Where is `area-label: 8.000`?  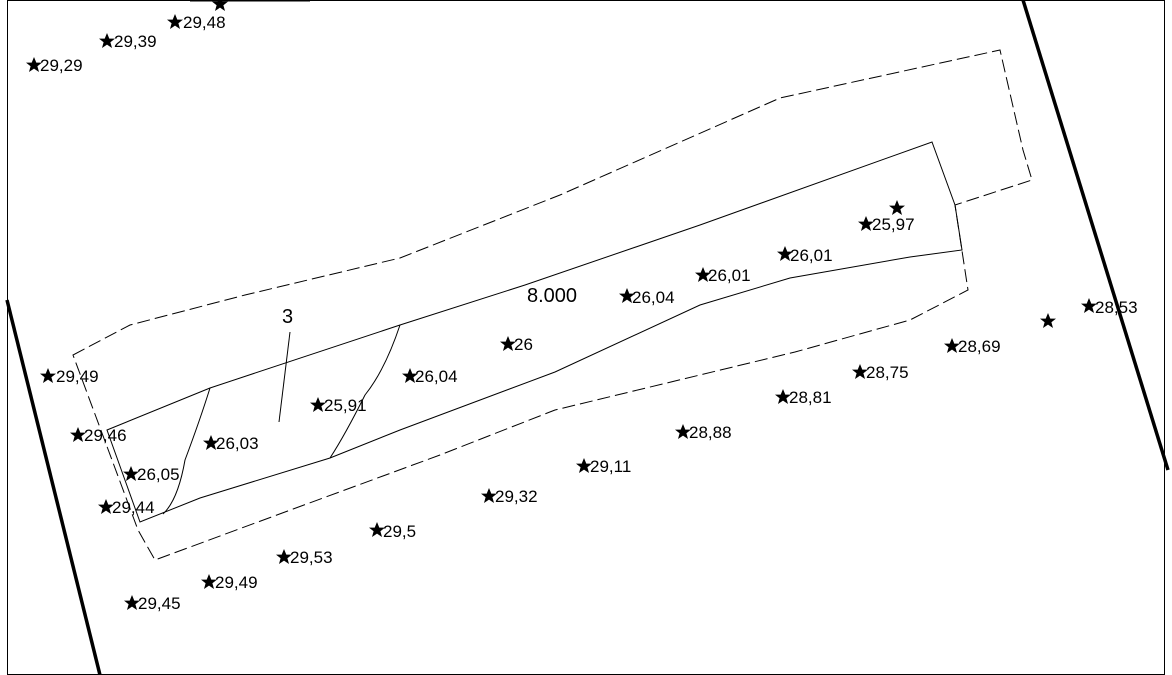
area-label: 8.000 is located at coordinates (552, 296).